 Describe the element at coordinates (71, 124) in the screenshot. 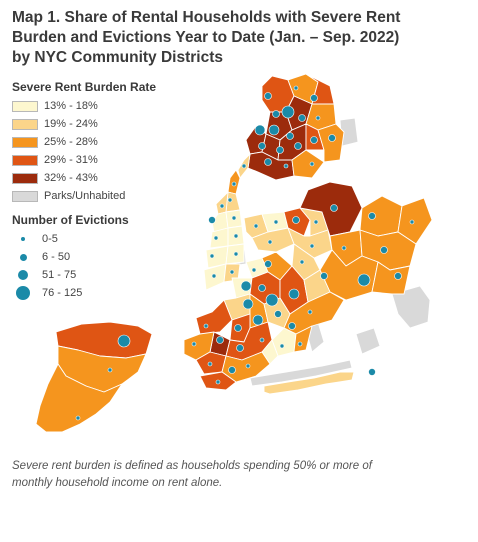

I see `burden-label-2: 19% - 24%` at that location.